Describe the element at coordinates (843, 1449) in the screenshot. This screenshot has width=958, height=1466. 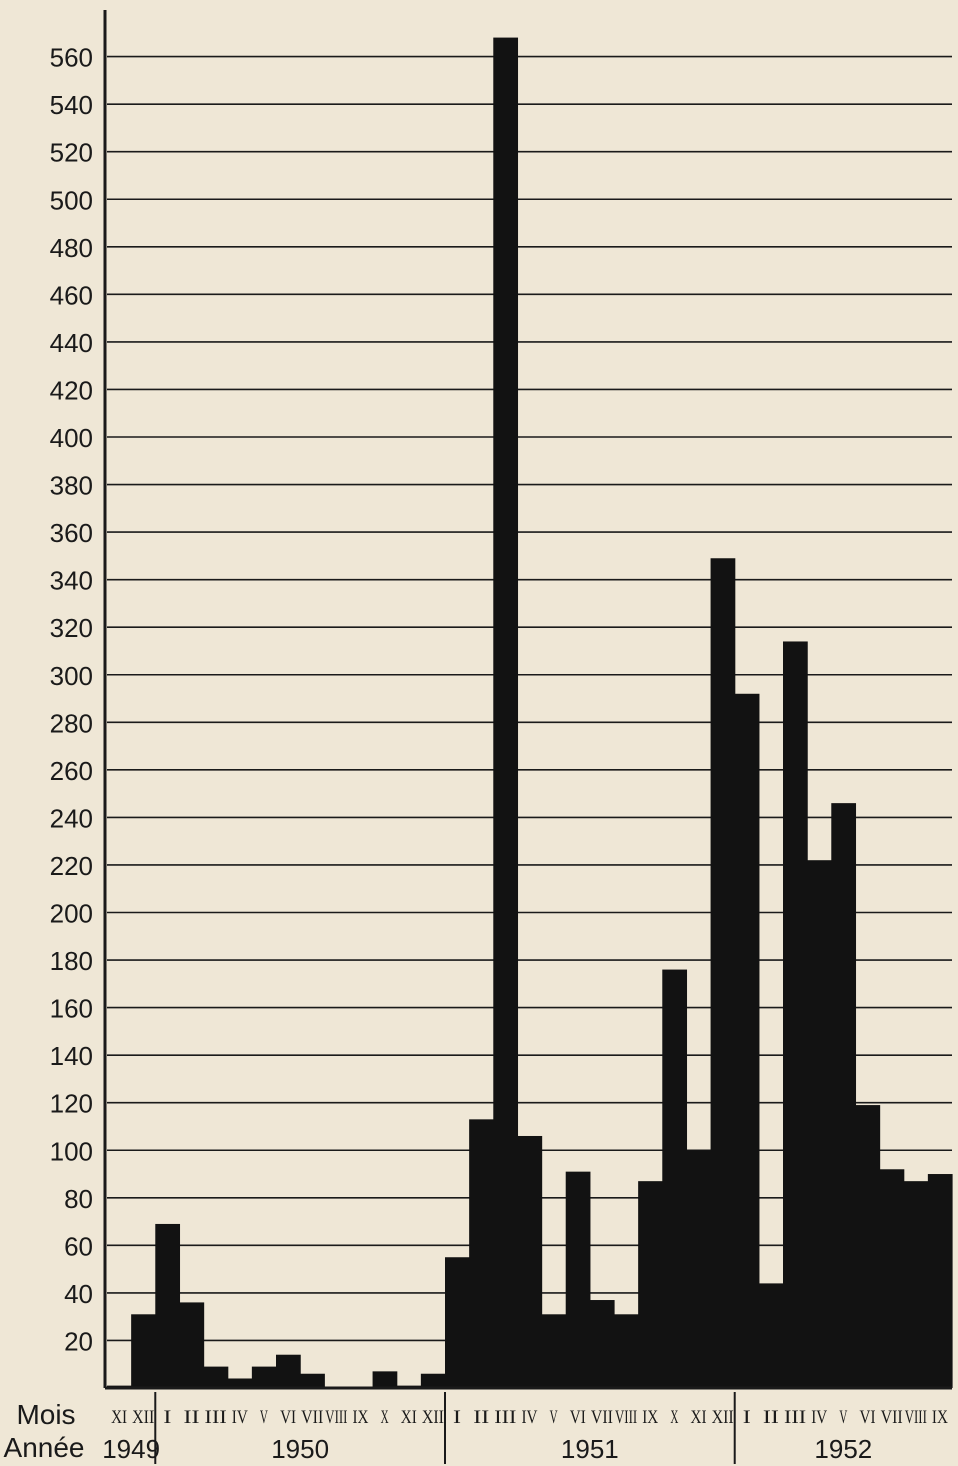
I see `year-label: 1952` at that location.